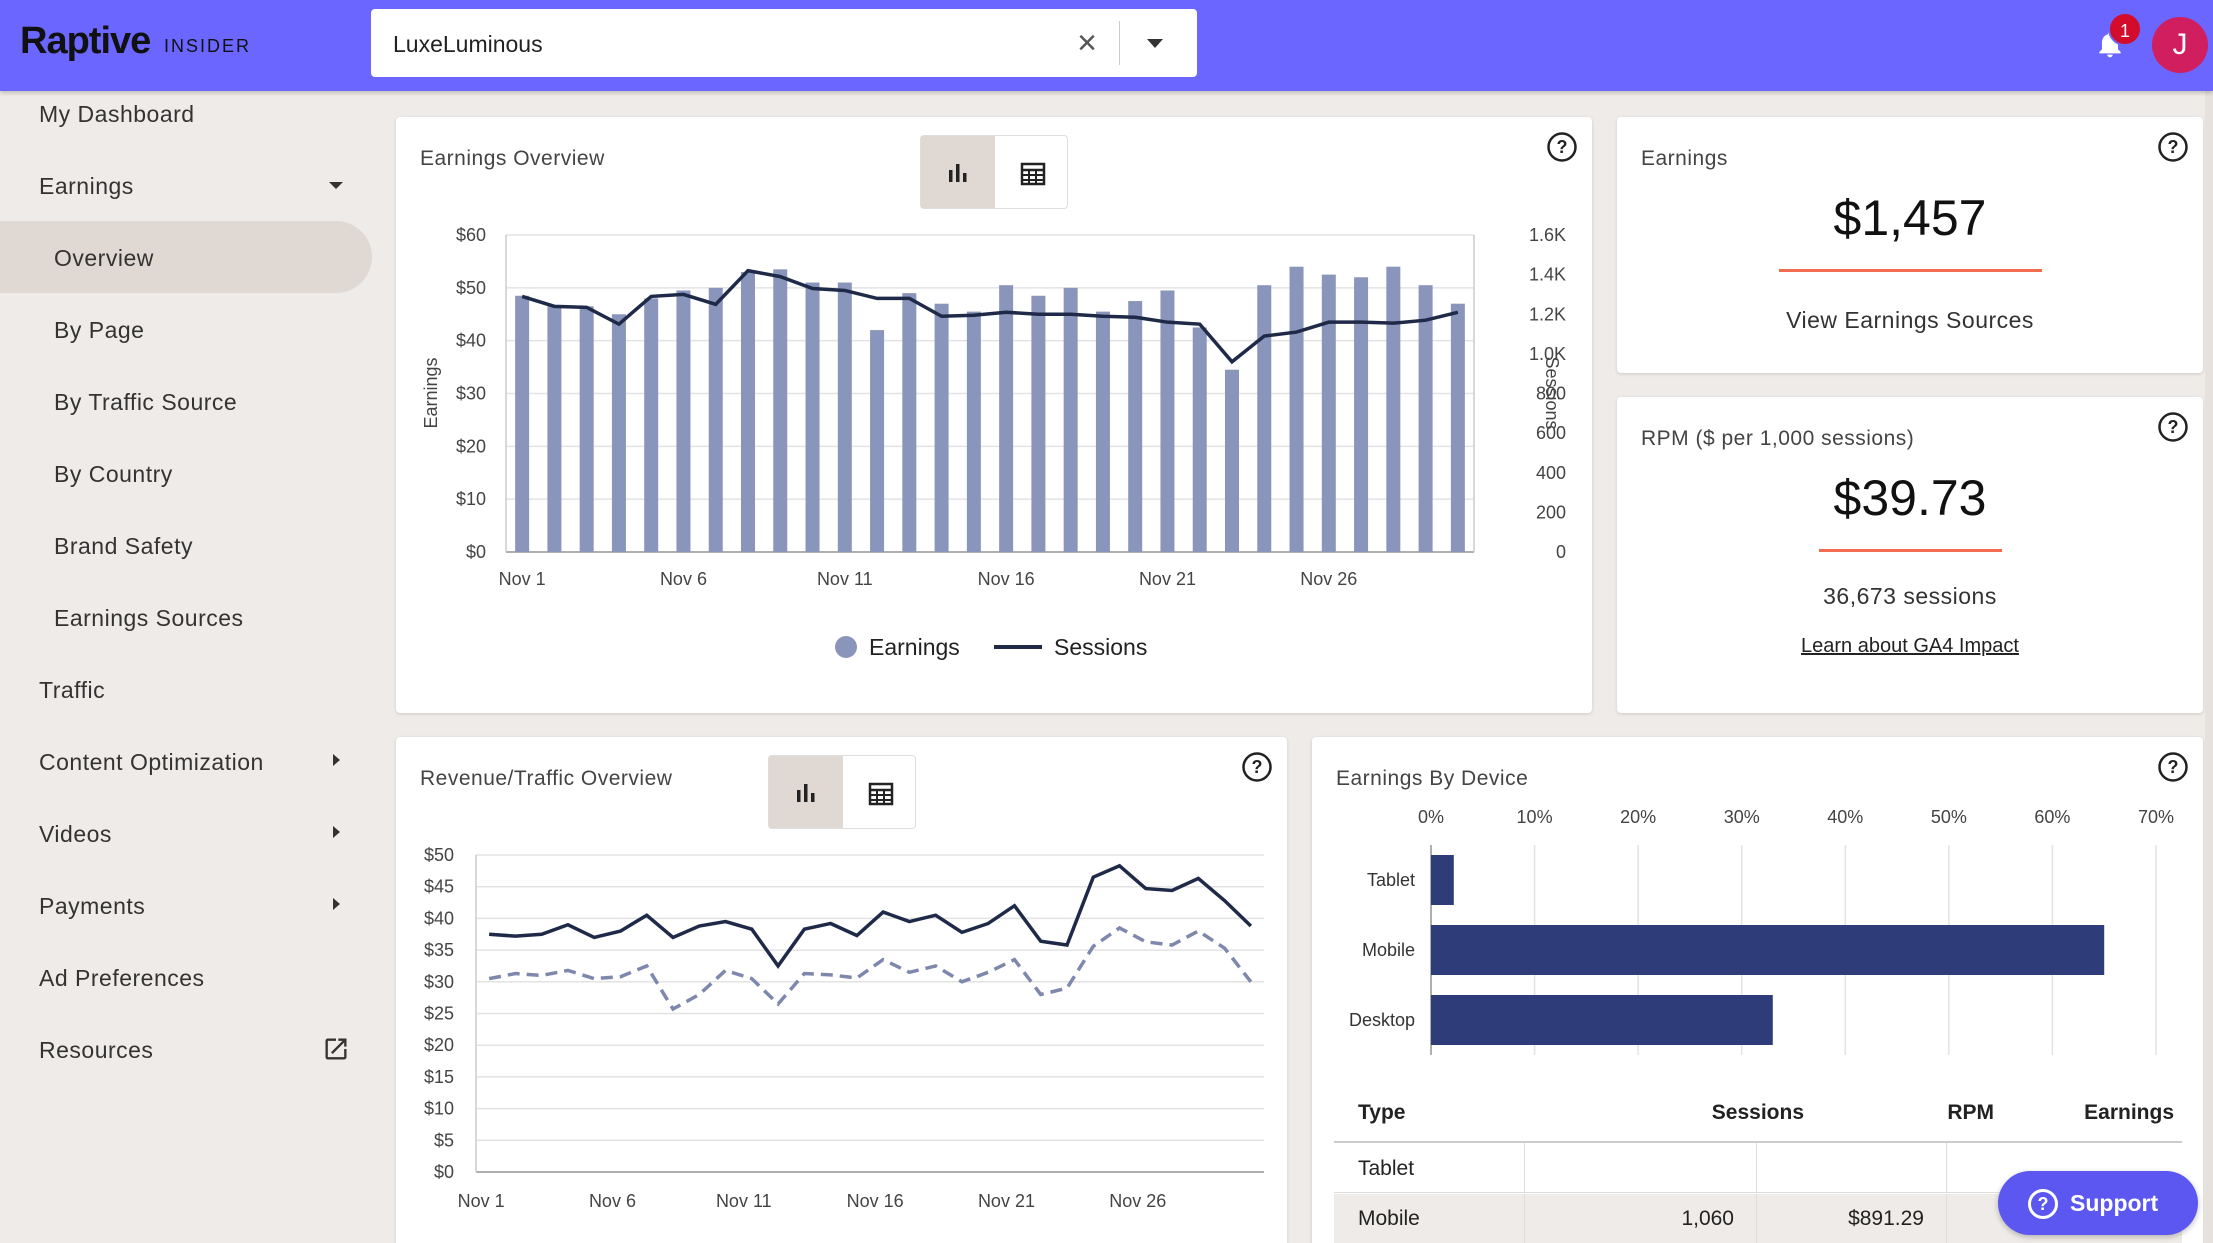  Describe the element at coordinates (2129, 1112) in the screenshot. I see `col-header-earnings: Earnings` at that location.